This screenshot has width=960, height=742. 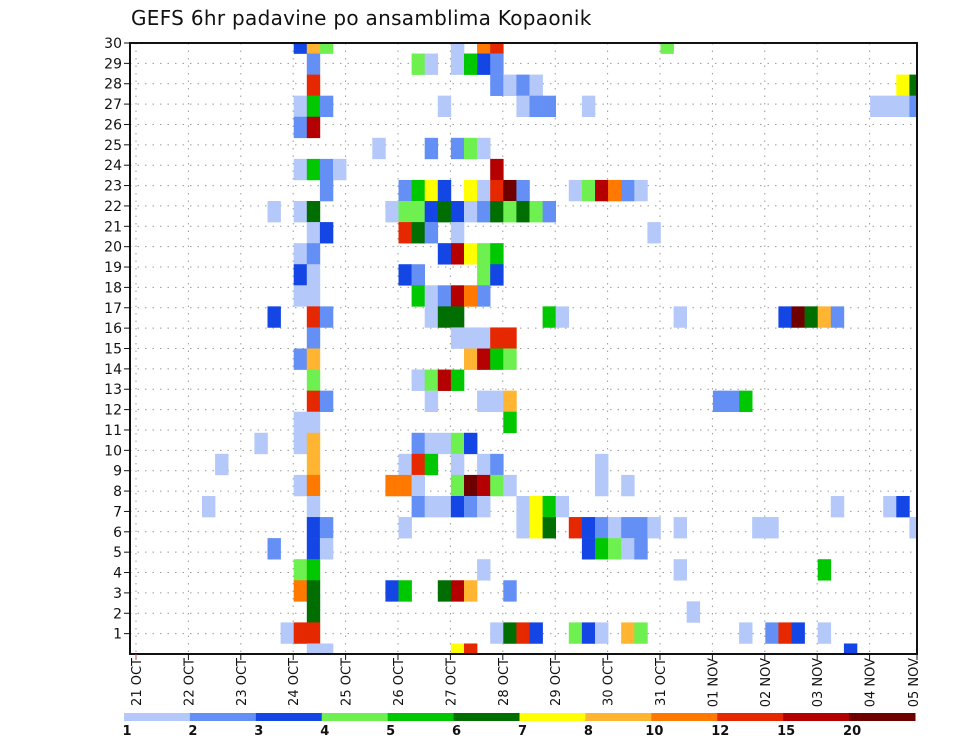 I want to click on y-tick-label: 24, so click(x=113, y=166).